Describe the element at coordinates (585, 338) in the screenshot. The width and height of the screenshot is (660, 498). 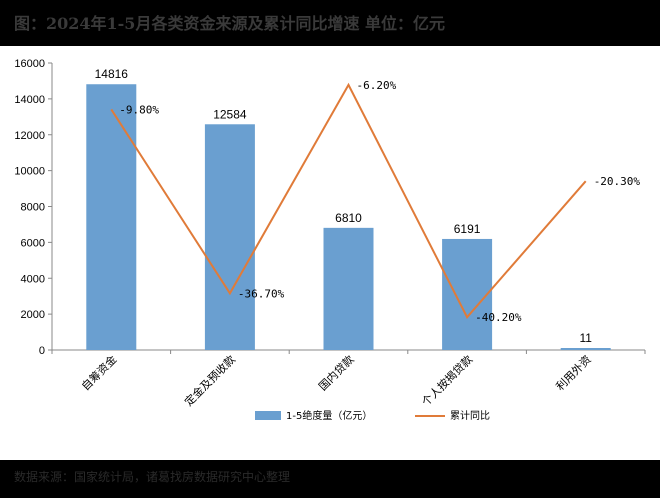
I see `bar-value-label: 11` at that location.